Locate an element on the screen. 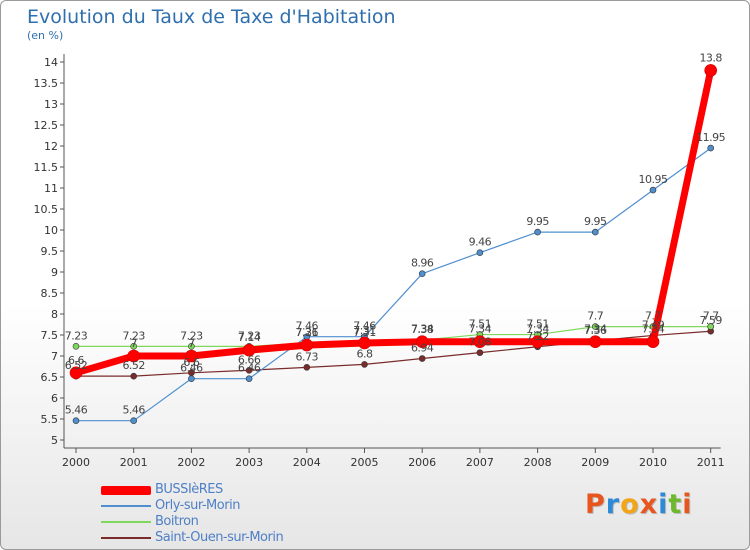 This screenshot has height=550, width=750. legend-label: Boitron is located at coordinates (177, 521).